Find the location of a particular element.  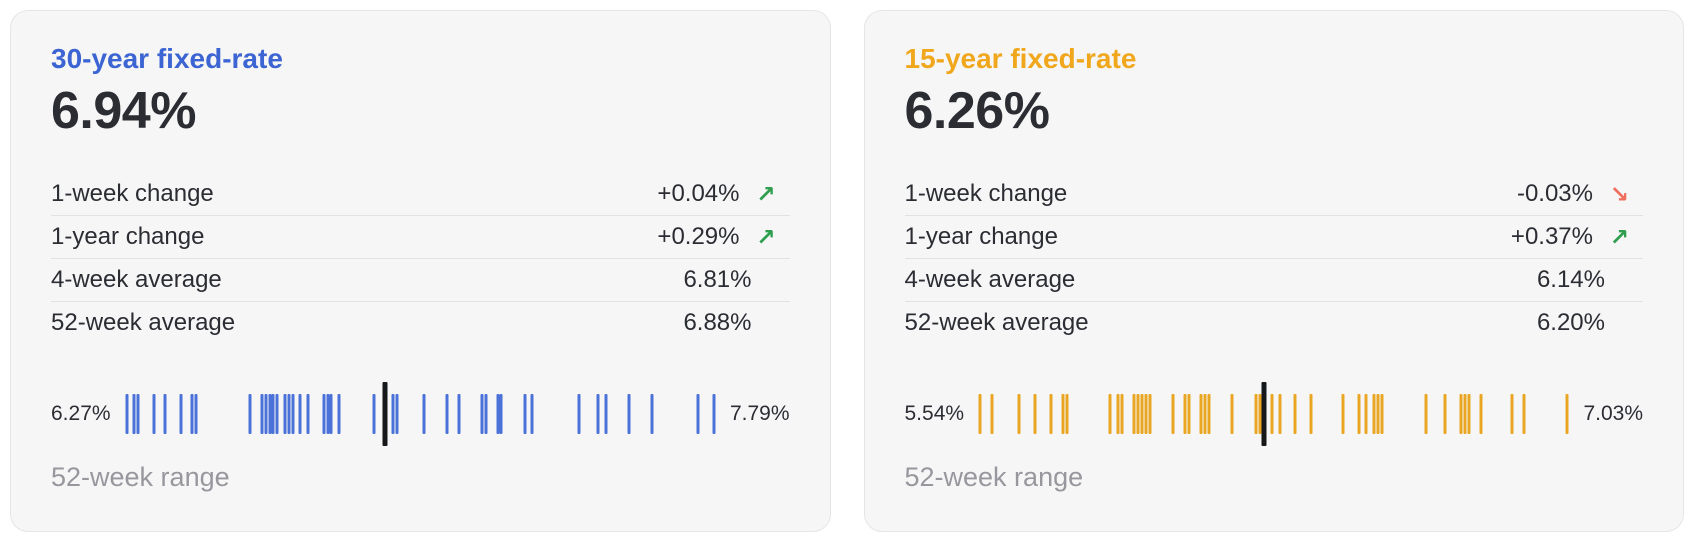

stat-value: +0.04% is located at coordinates (698, 193).